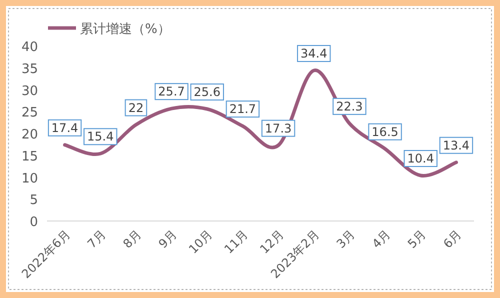 The image size is (500, 298). I want to click on y-tick-label: 25, so click(29, 113).